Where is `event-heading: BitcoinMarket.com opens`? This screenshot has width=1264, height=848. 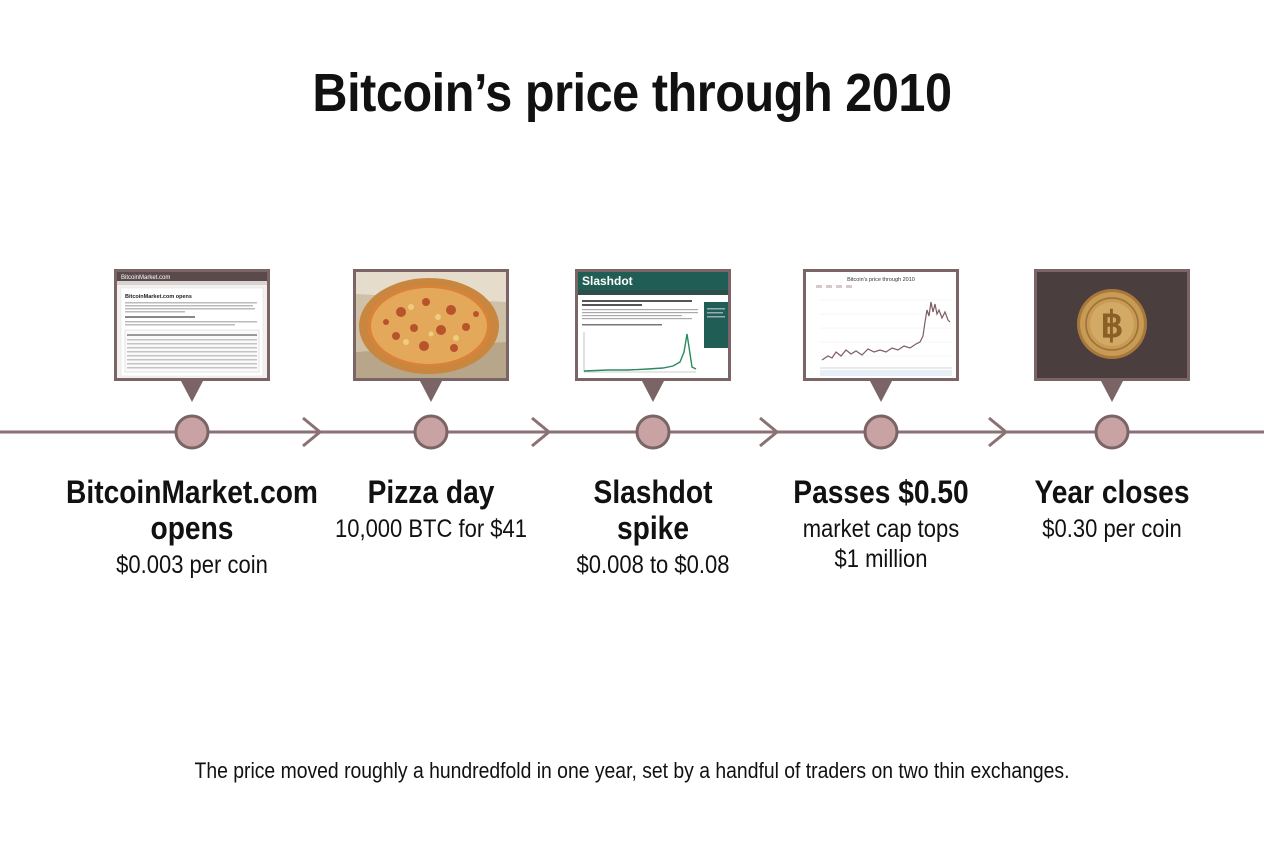
event-heading: BitcoinMarket.com opens is located at coordinates (192, 510).